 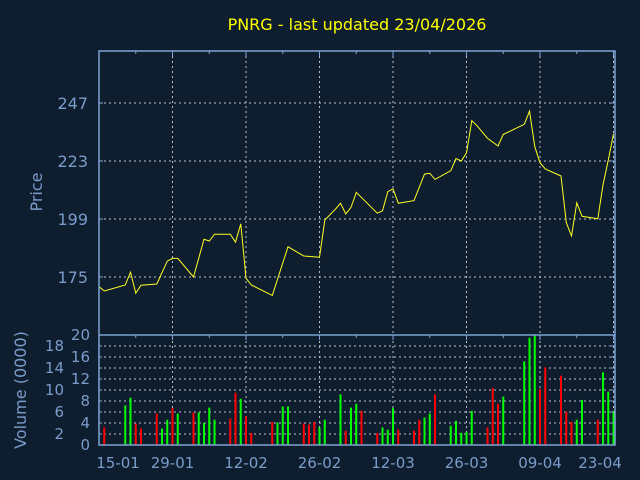 What do you see at coordinates (320, 463) in the screenshot?
I see `date-tick-label: 26-02` at bounding box center [320, 463].